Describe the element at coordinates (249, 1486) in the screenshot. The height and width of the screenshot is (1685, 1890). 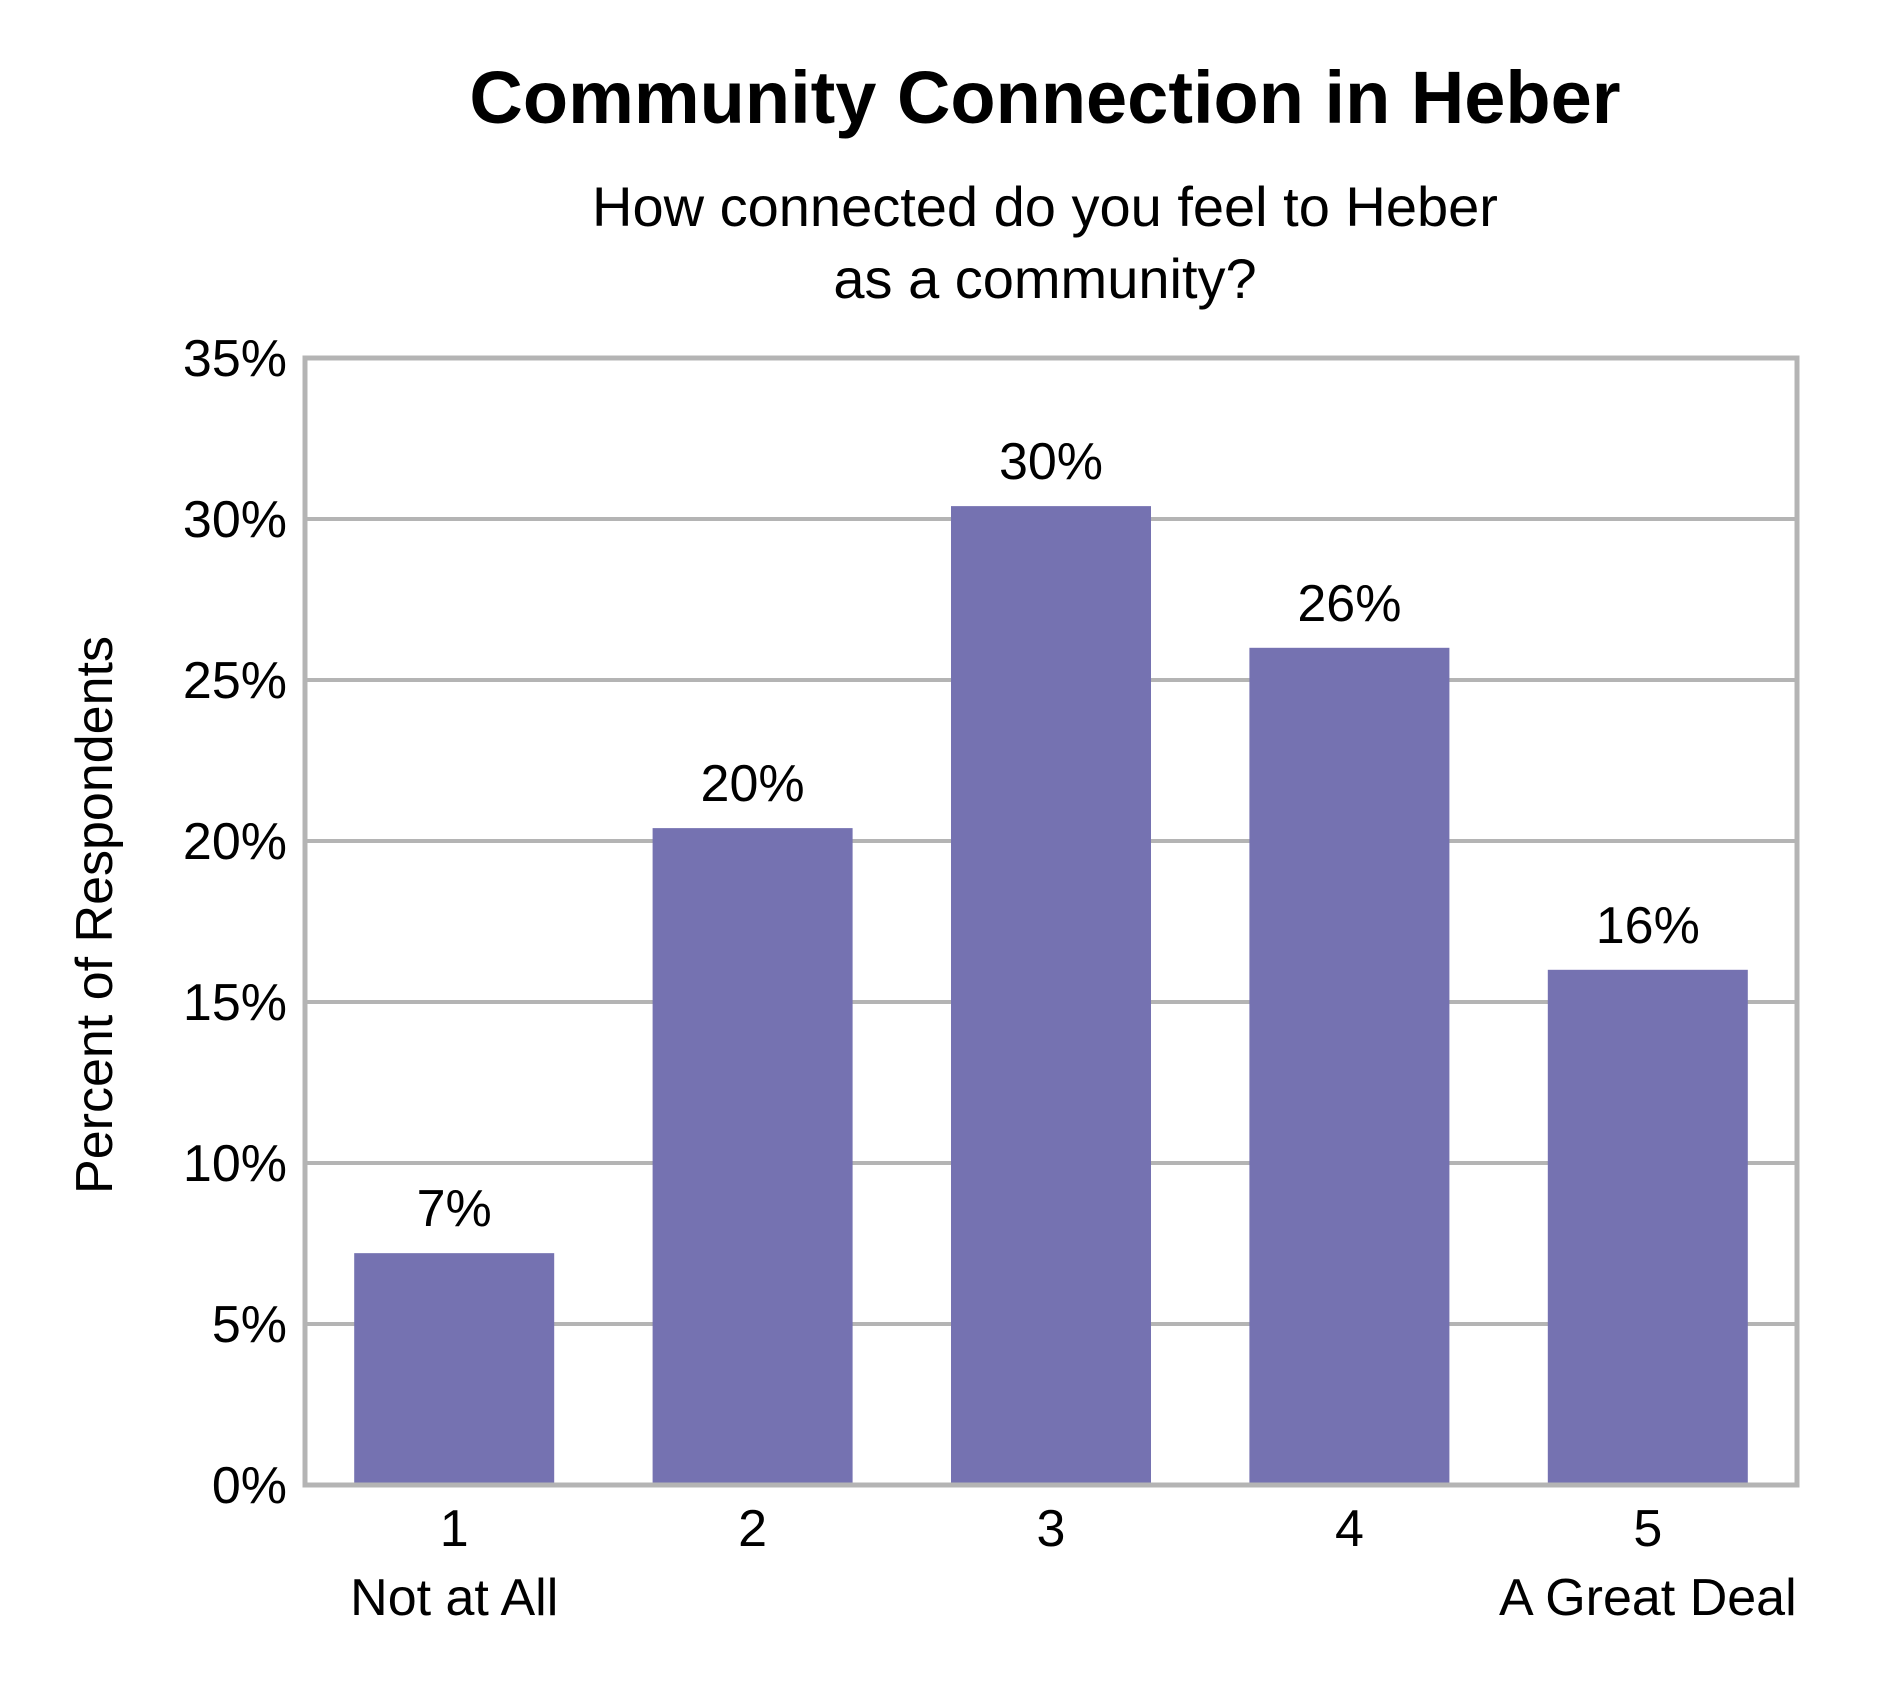
I see `y-tick-label: 0%` at that location.